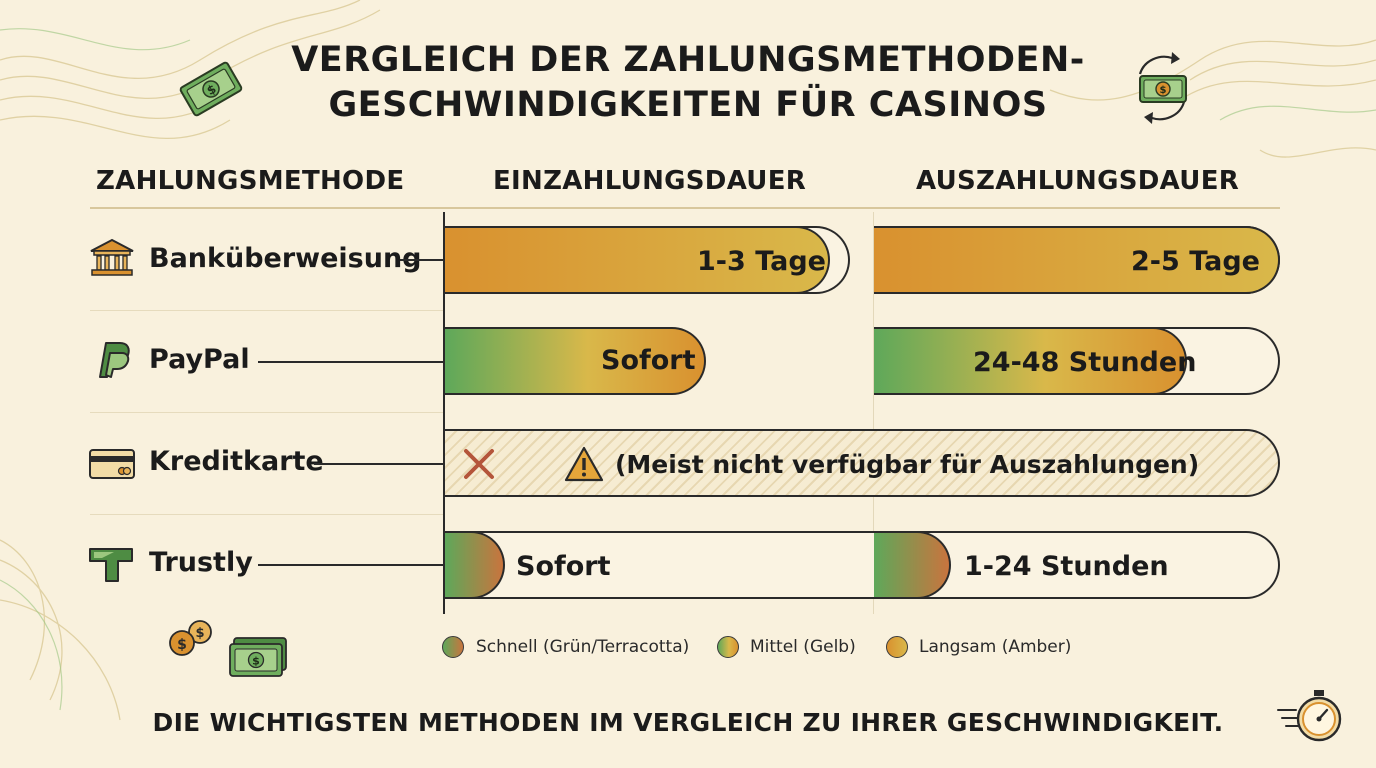  I want to click on title-line-2: GESCHWINDIGKEITEN FÜR CASINOS, so click(688, 105).